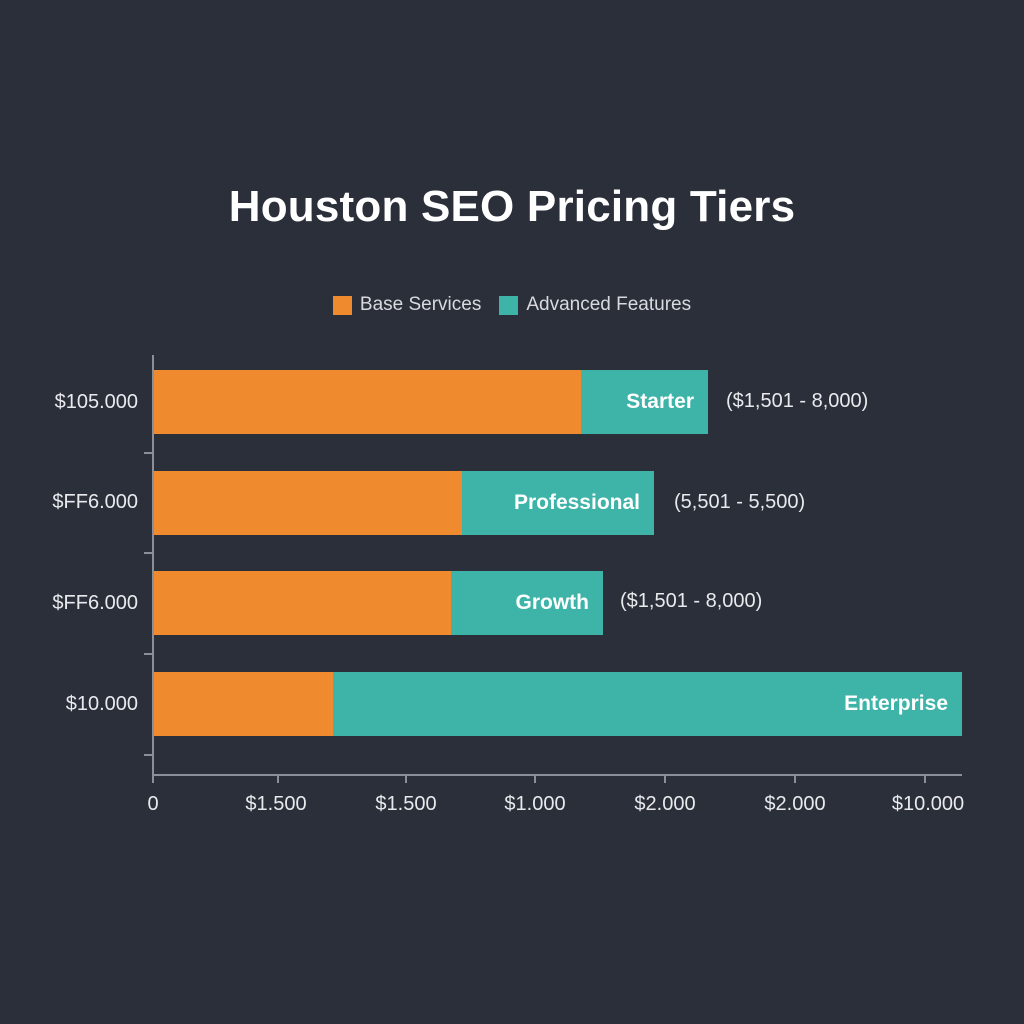 Image resolution: width=1024 pixels, height=1024 pixels. What do you see at coordinates (535, 804) in the screenshot?
I see `x-label: $1.000` at bounding box center [535, 804].